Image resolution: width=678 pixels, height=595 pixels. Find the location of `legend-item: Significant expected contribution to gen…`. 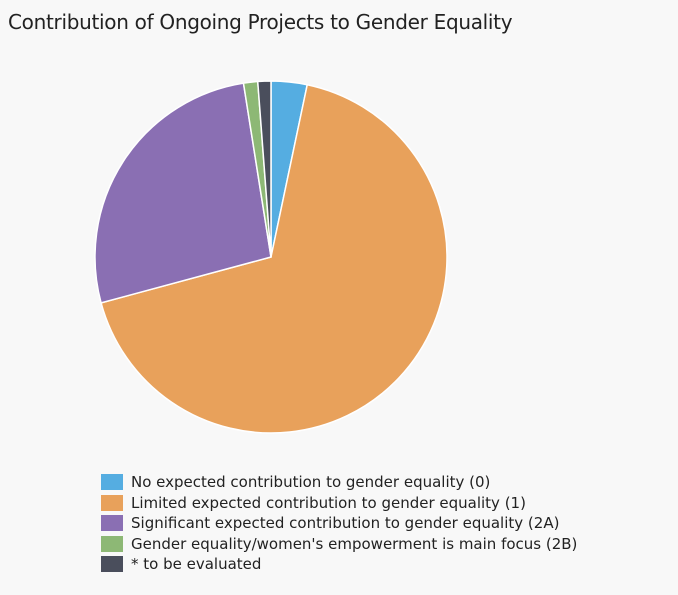

legend-item: Significant expected contribution to gen… is located at coordinates (339, 523).